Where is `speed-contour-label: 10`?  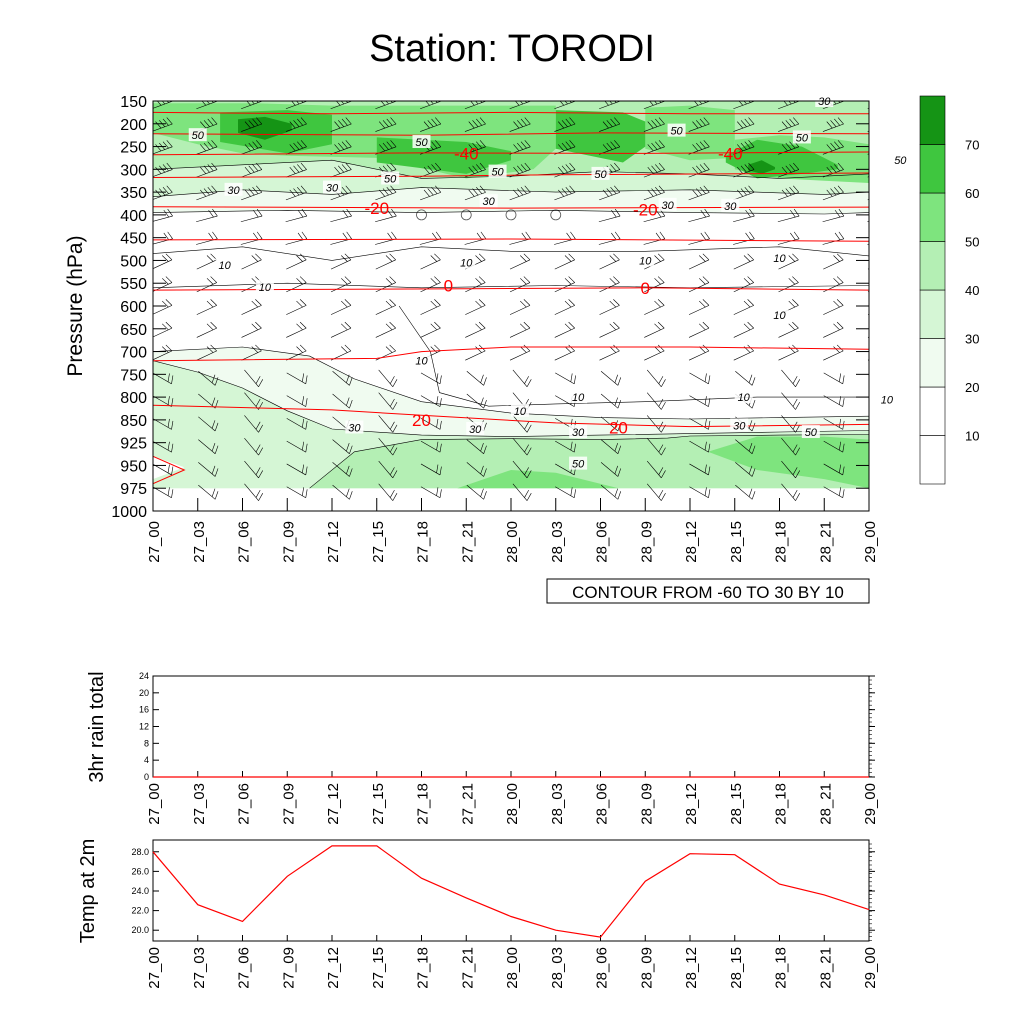
speed-contour-label: 10 is located at coordinates (224, 265).